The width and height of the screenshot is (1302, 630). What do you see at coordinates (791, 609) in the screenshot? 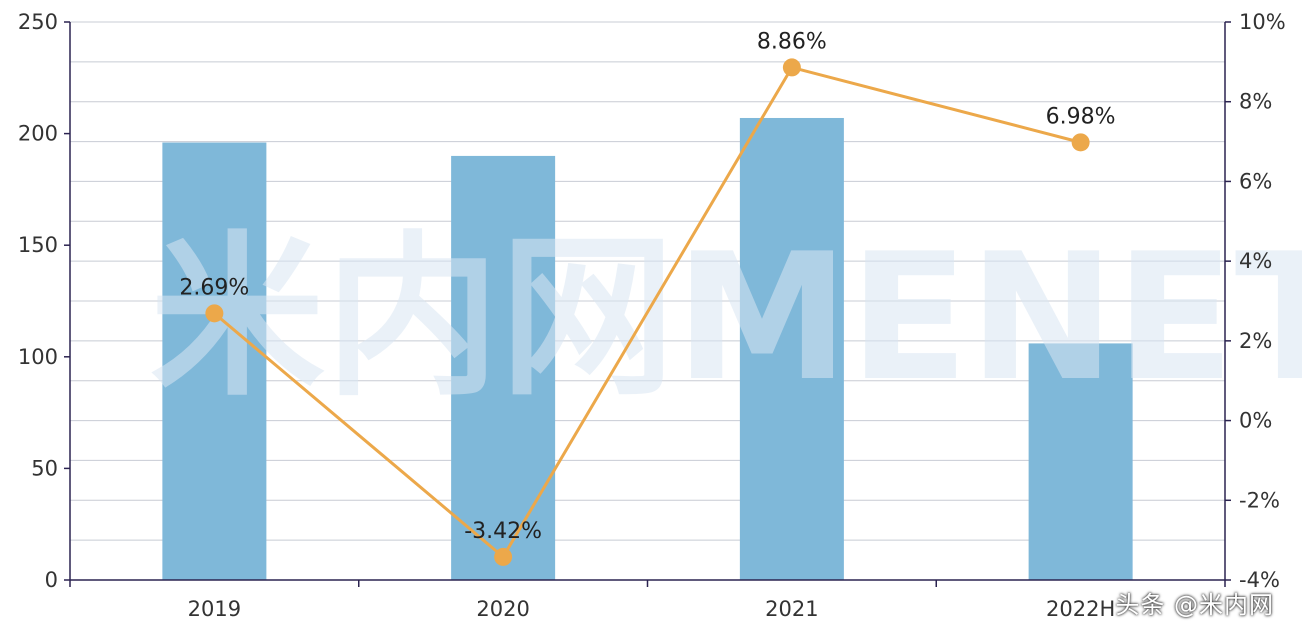
I see `x-tick-label: 2021` at bounding box center [791, 609].